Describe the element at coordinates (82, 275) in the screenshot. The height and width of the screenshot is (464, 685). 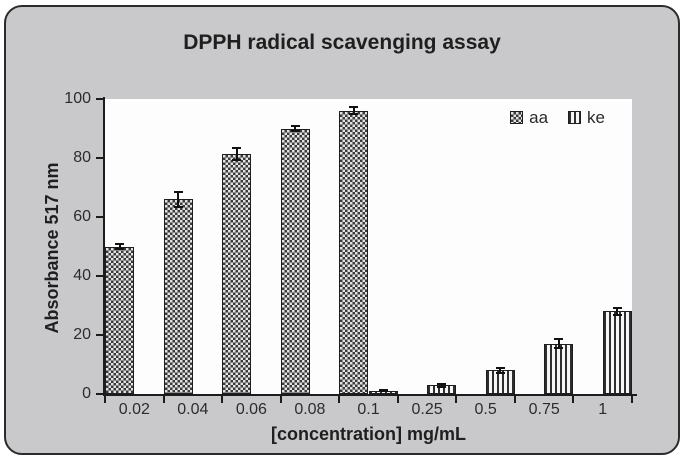
I see `y-tick-label-40: 40` at that location.